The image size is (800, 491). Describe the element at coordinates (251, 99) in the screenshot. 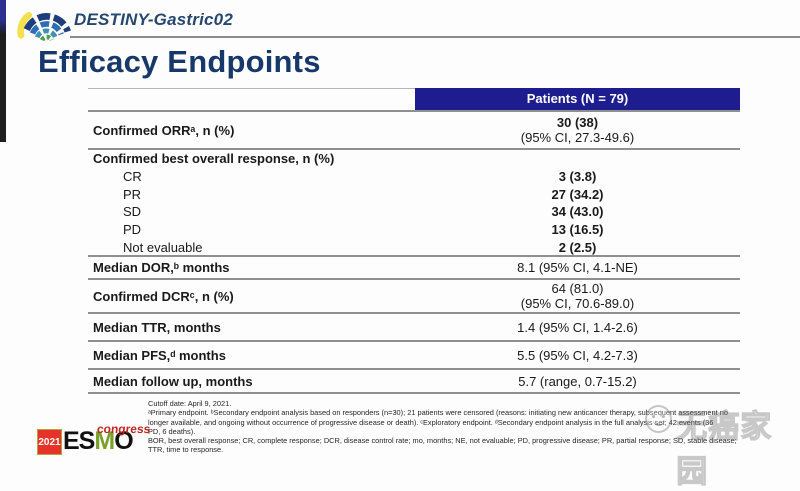

I see `table-header-empty-cell` at that location.